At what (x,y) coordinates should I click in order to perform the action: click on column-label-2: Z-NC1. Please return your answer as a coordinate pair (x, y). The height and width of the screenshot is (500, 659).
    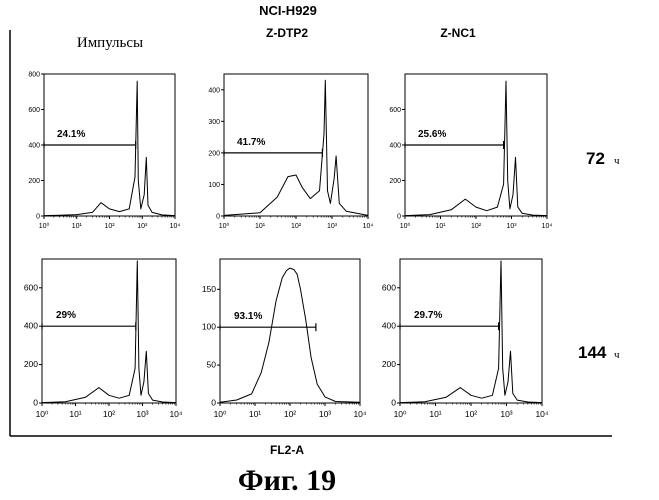
    Looking at the image, I should click on (458, 33).